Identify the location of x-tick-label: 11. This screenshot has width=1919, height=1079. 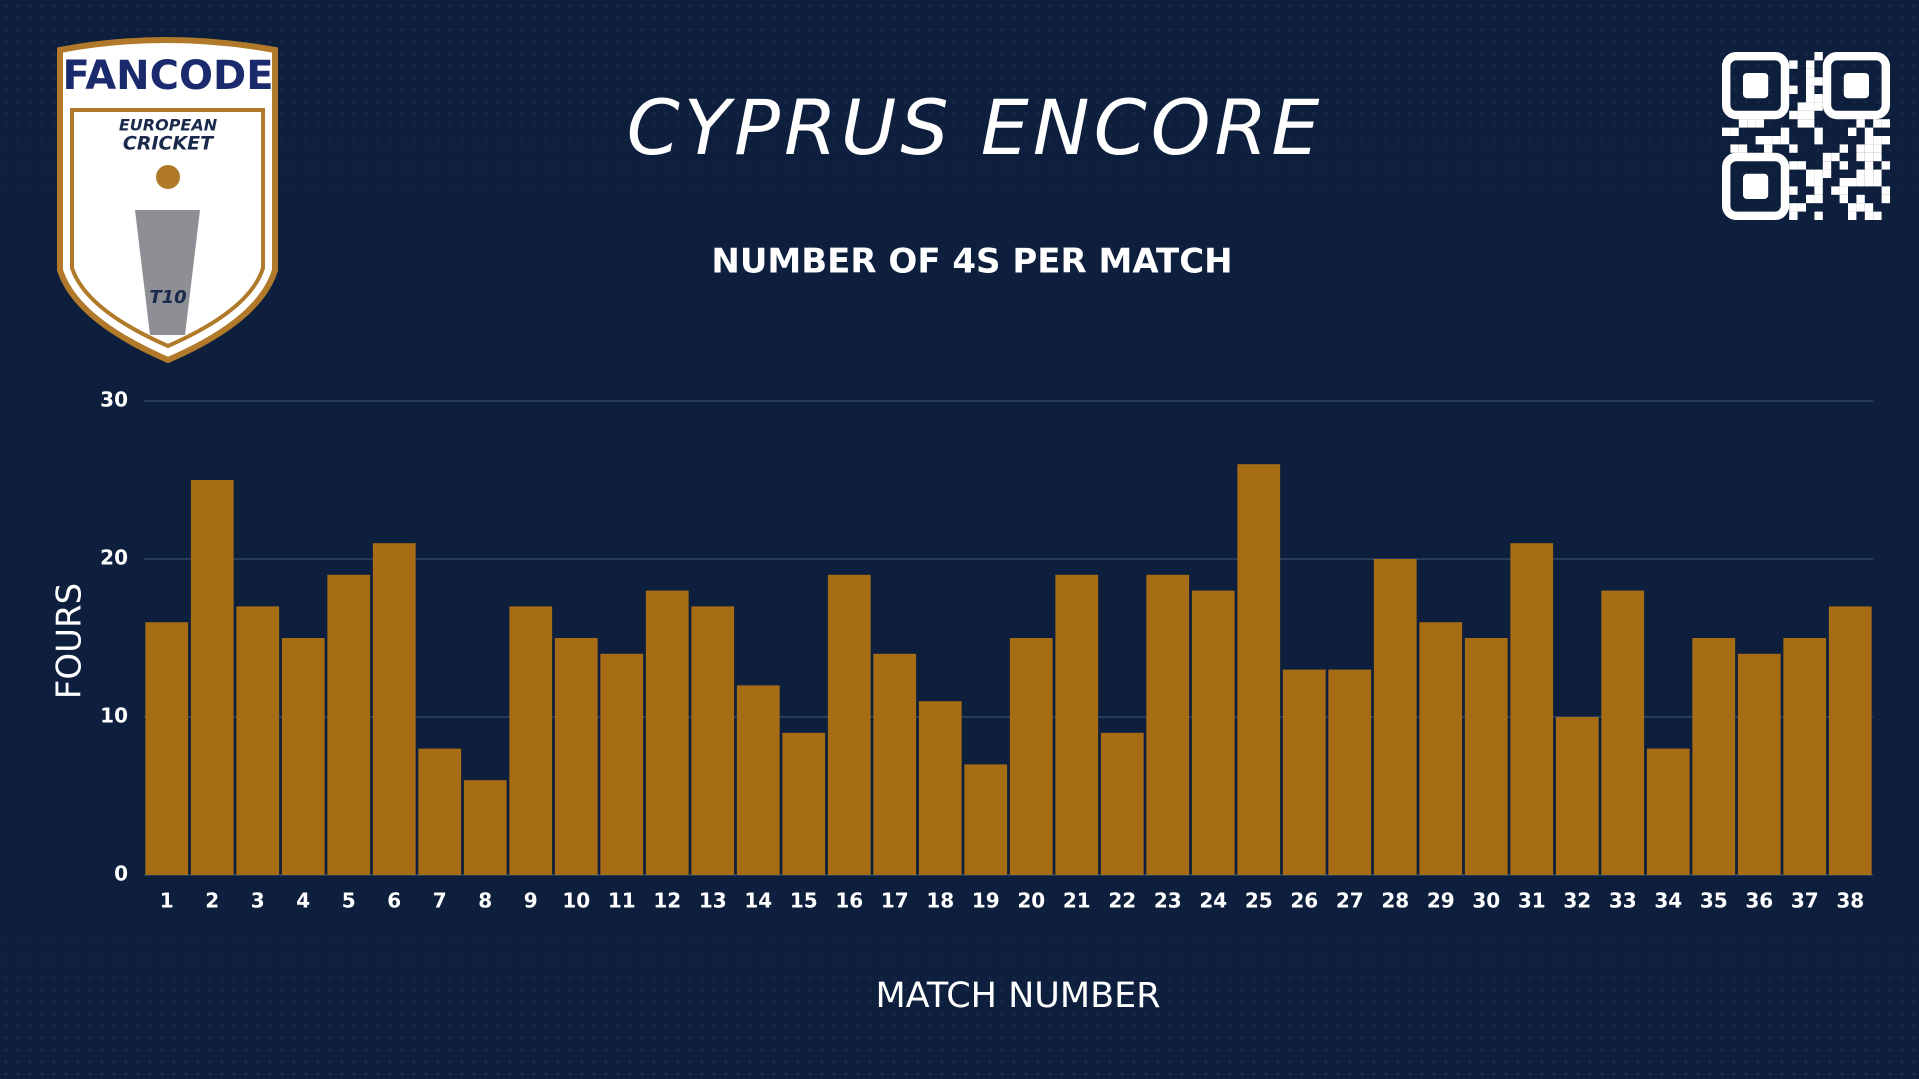
(622, 901).